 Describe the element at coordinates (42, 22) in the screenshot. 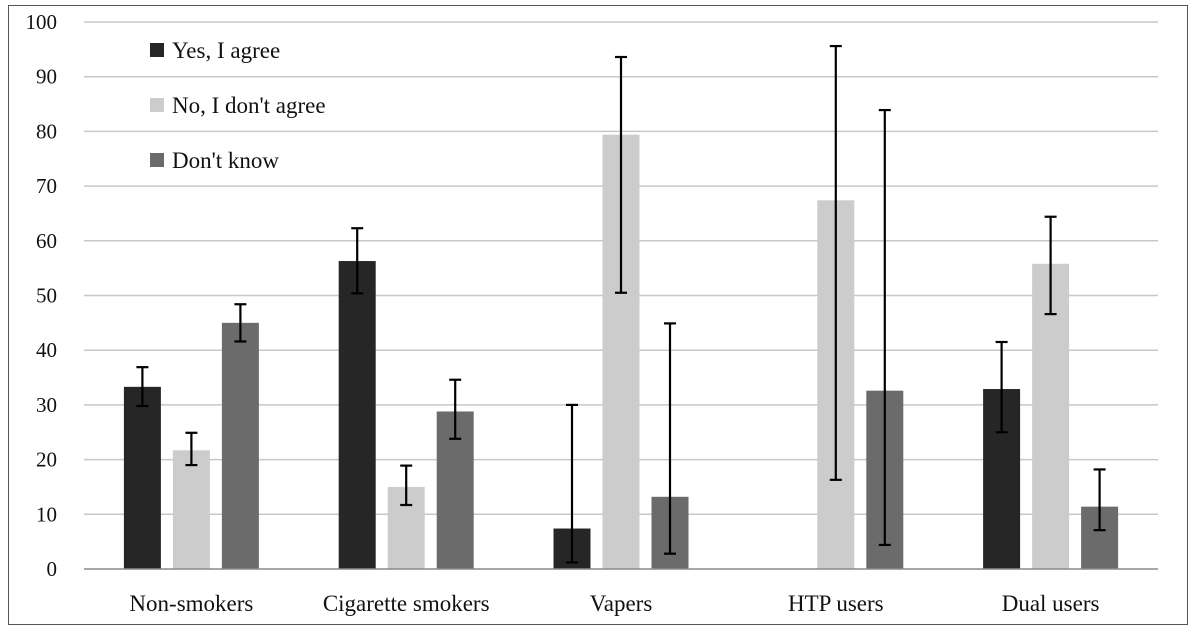

I see `y-tick-label: 100` at that location.